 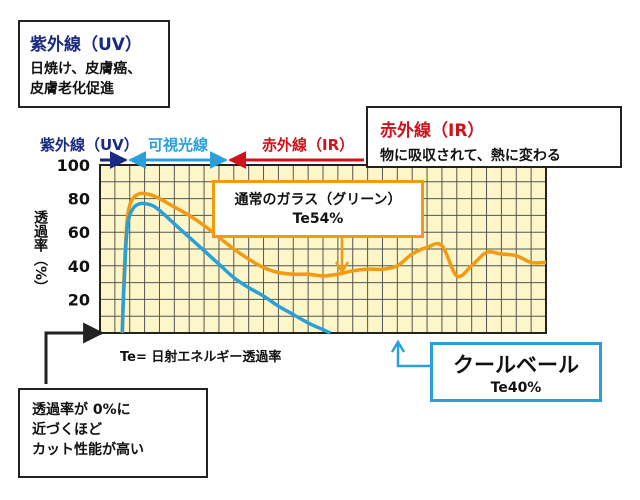 I want to click on uv-info-desc-1: 日焼け、皮膚癌、, so click(x=86, y=69).